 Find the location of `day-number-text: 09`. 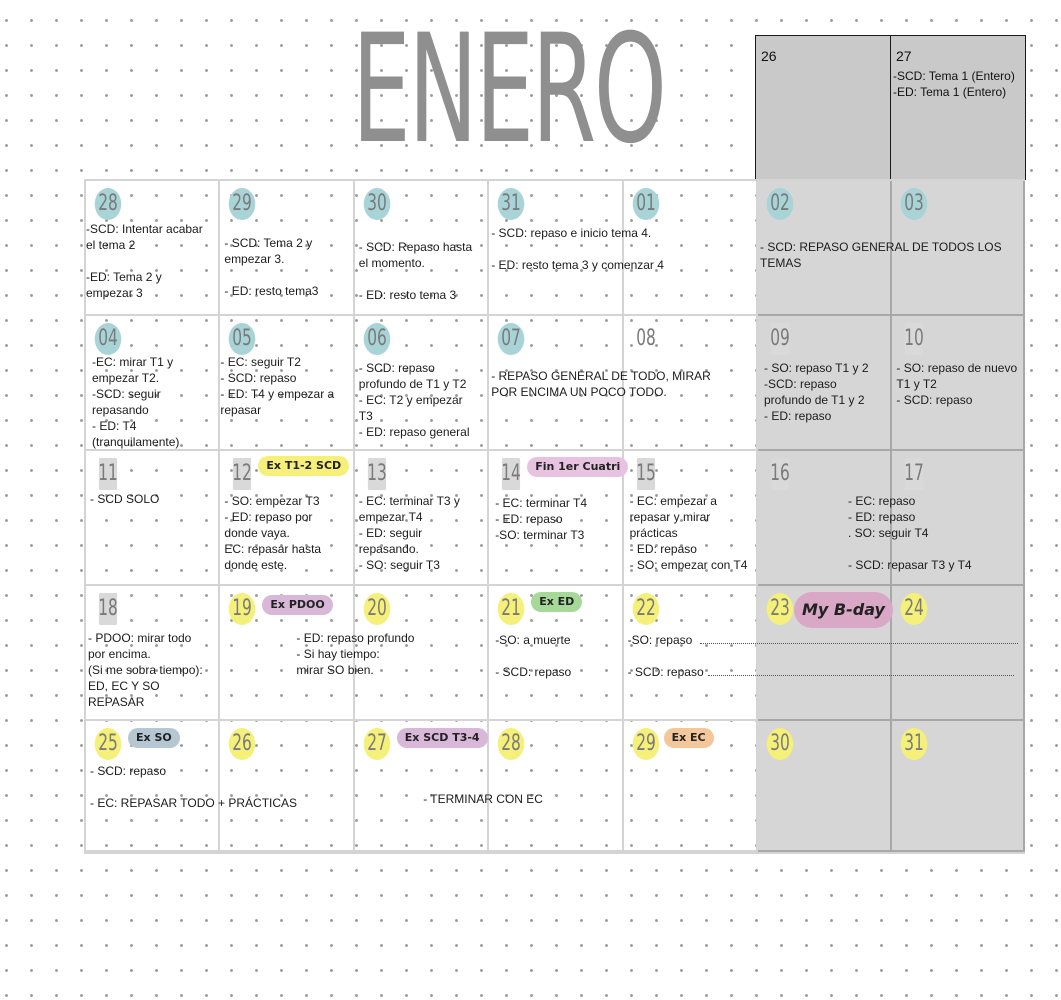

day-number-text: 09 is located at coordinates (780, 338).